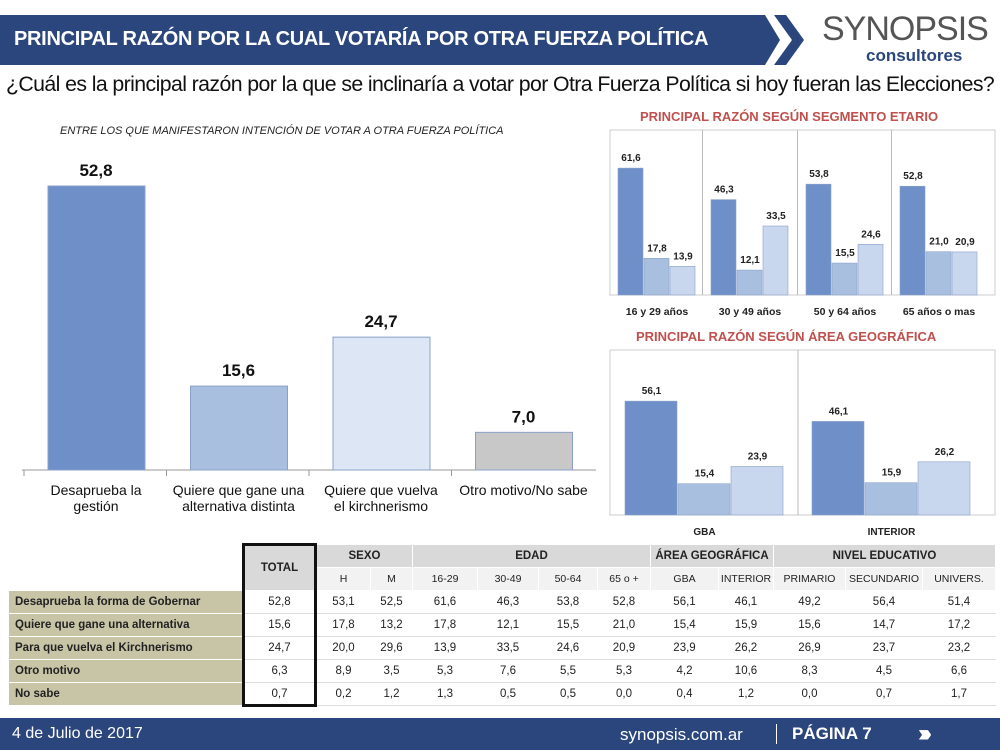 Image resolution: width=1000 pixels, height=750 pixels. Describe the element at coordinates (279, 694) in the screenshot. I see `table-cell: 0,7` at that location.